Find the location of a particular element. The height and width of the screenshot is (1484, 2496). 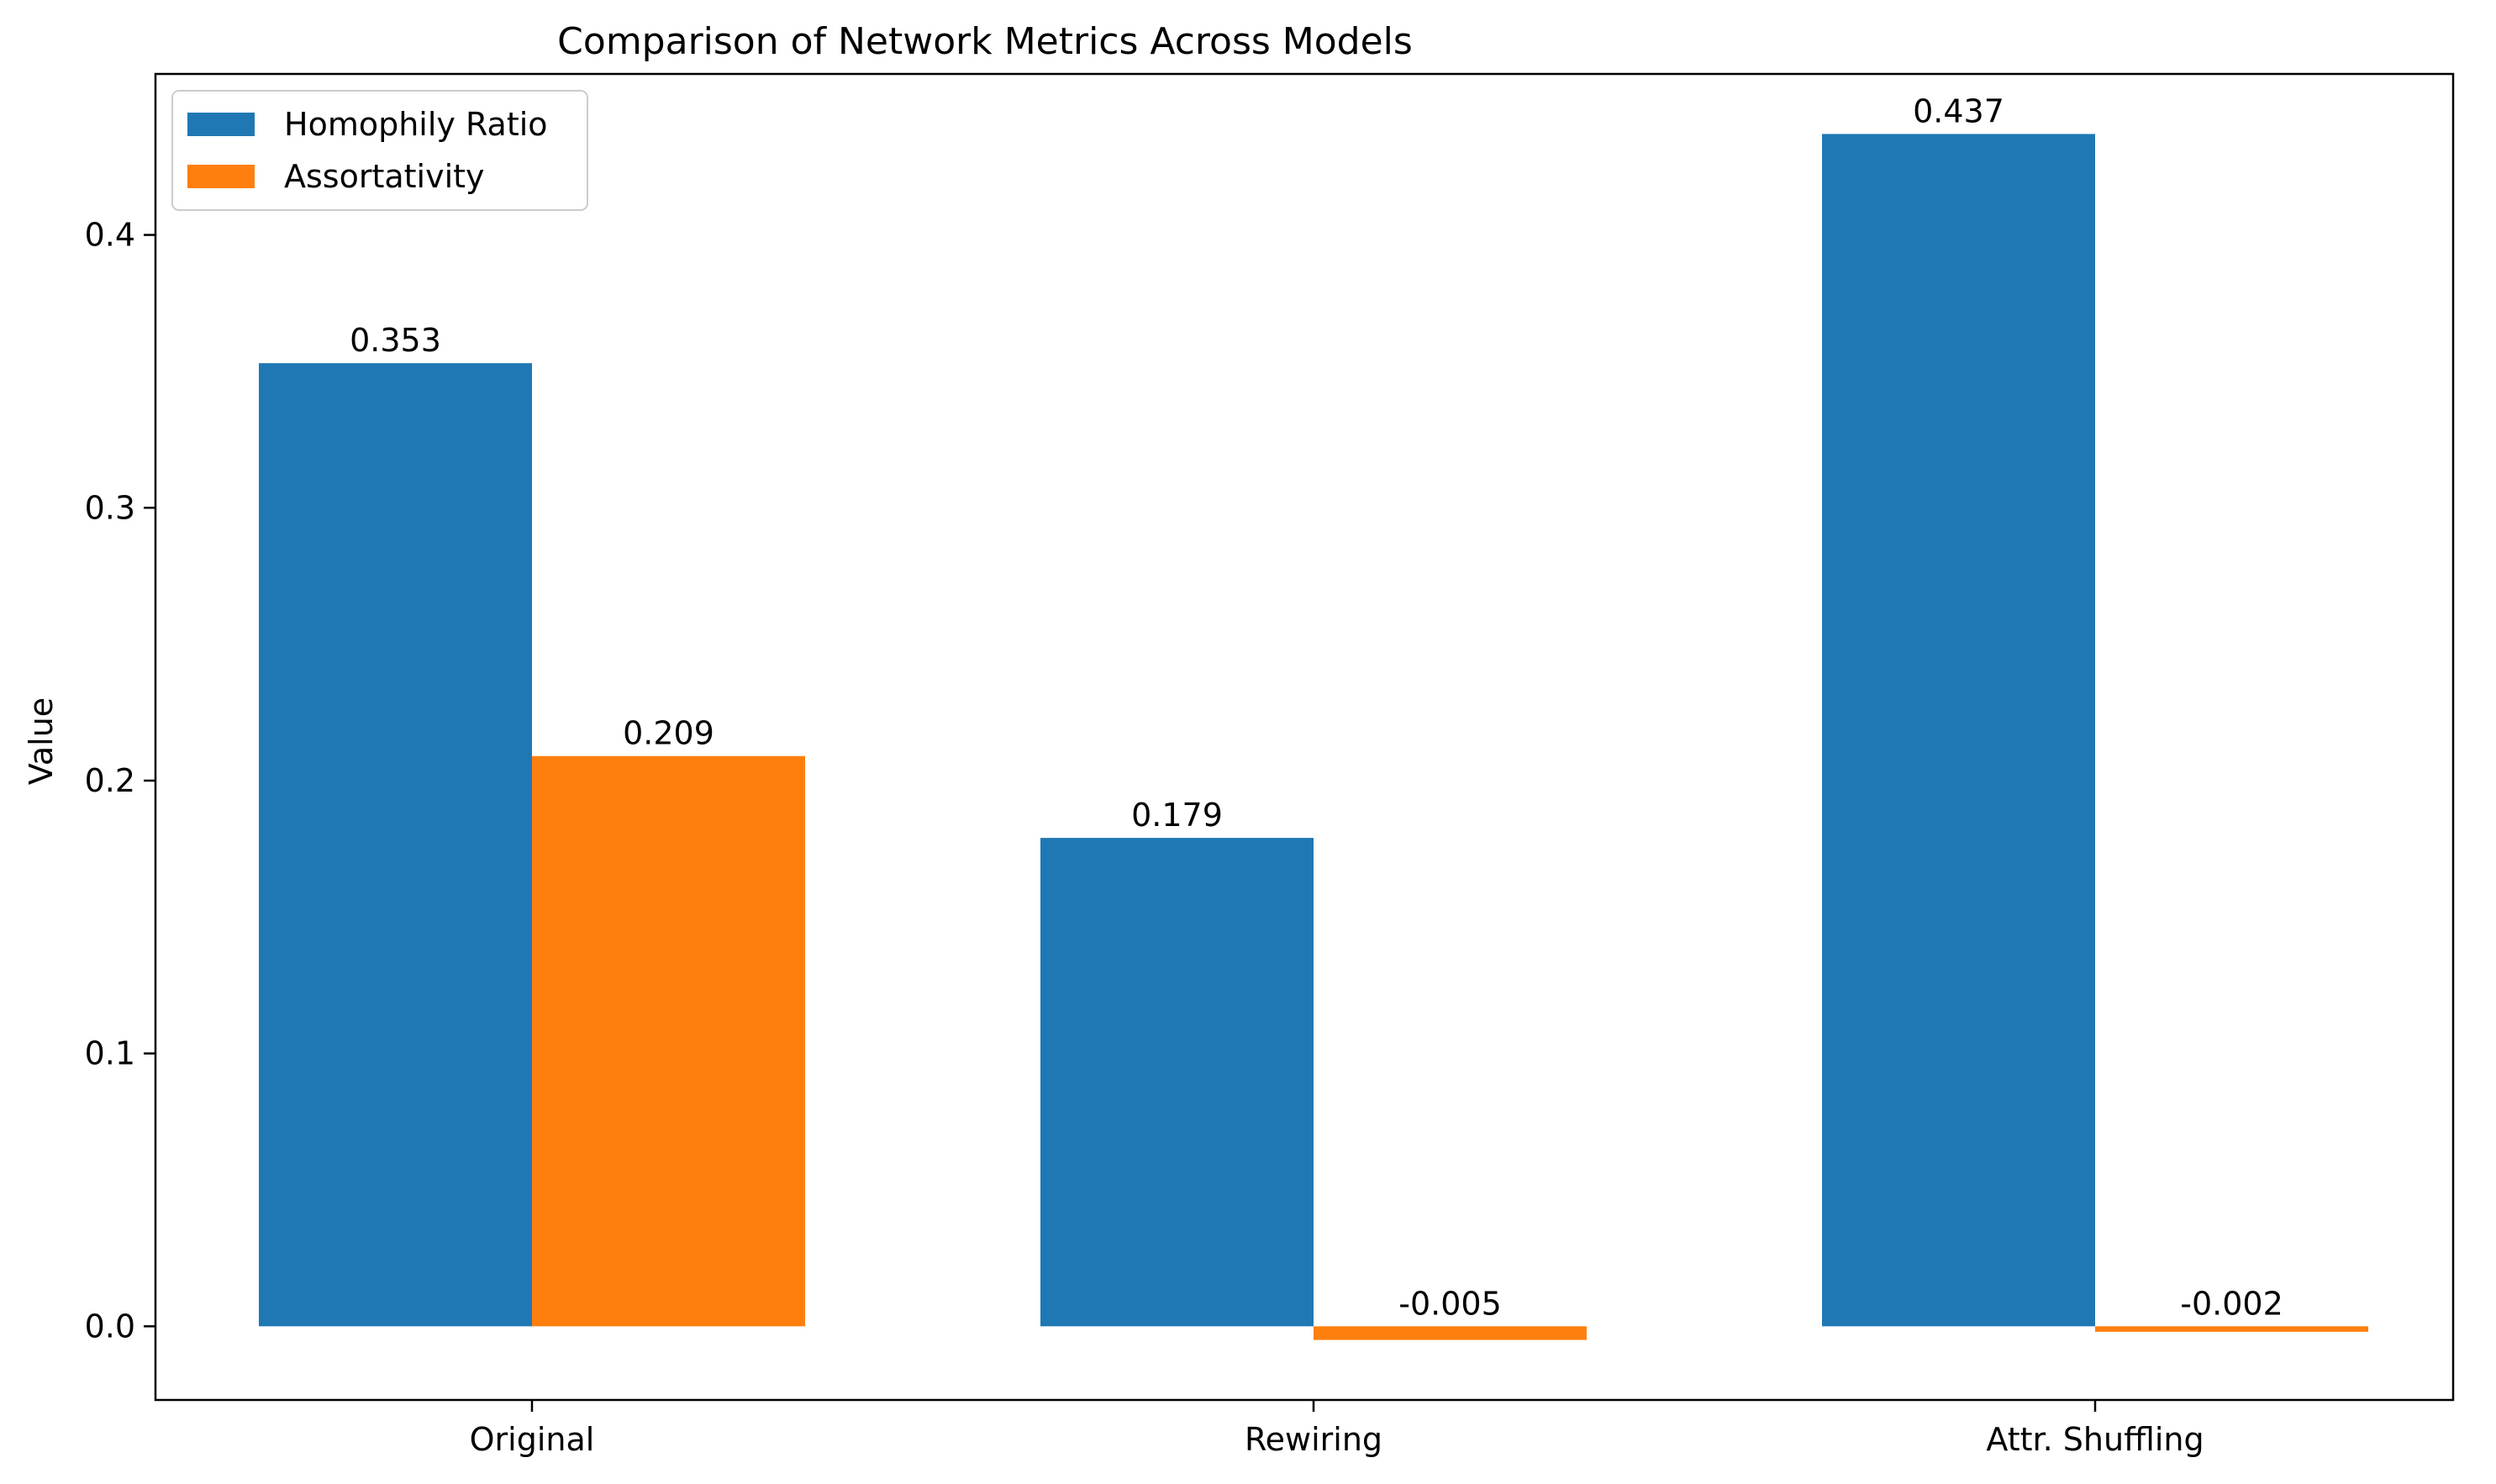

bar-assortativity-original is located at coordinates (668, 1041).